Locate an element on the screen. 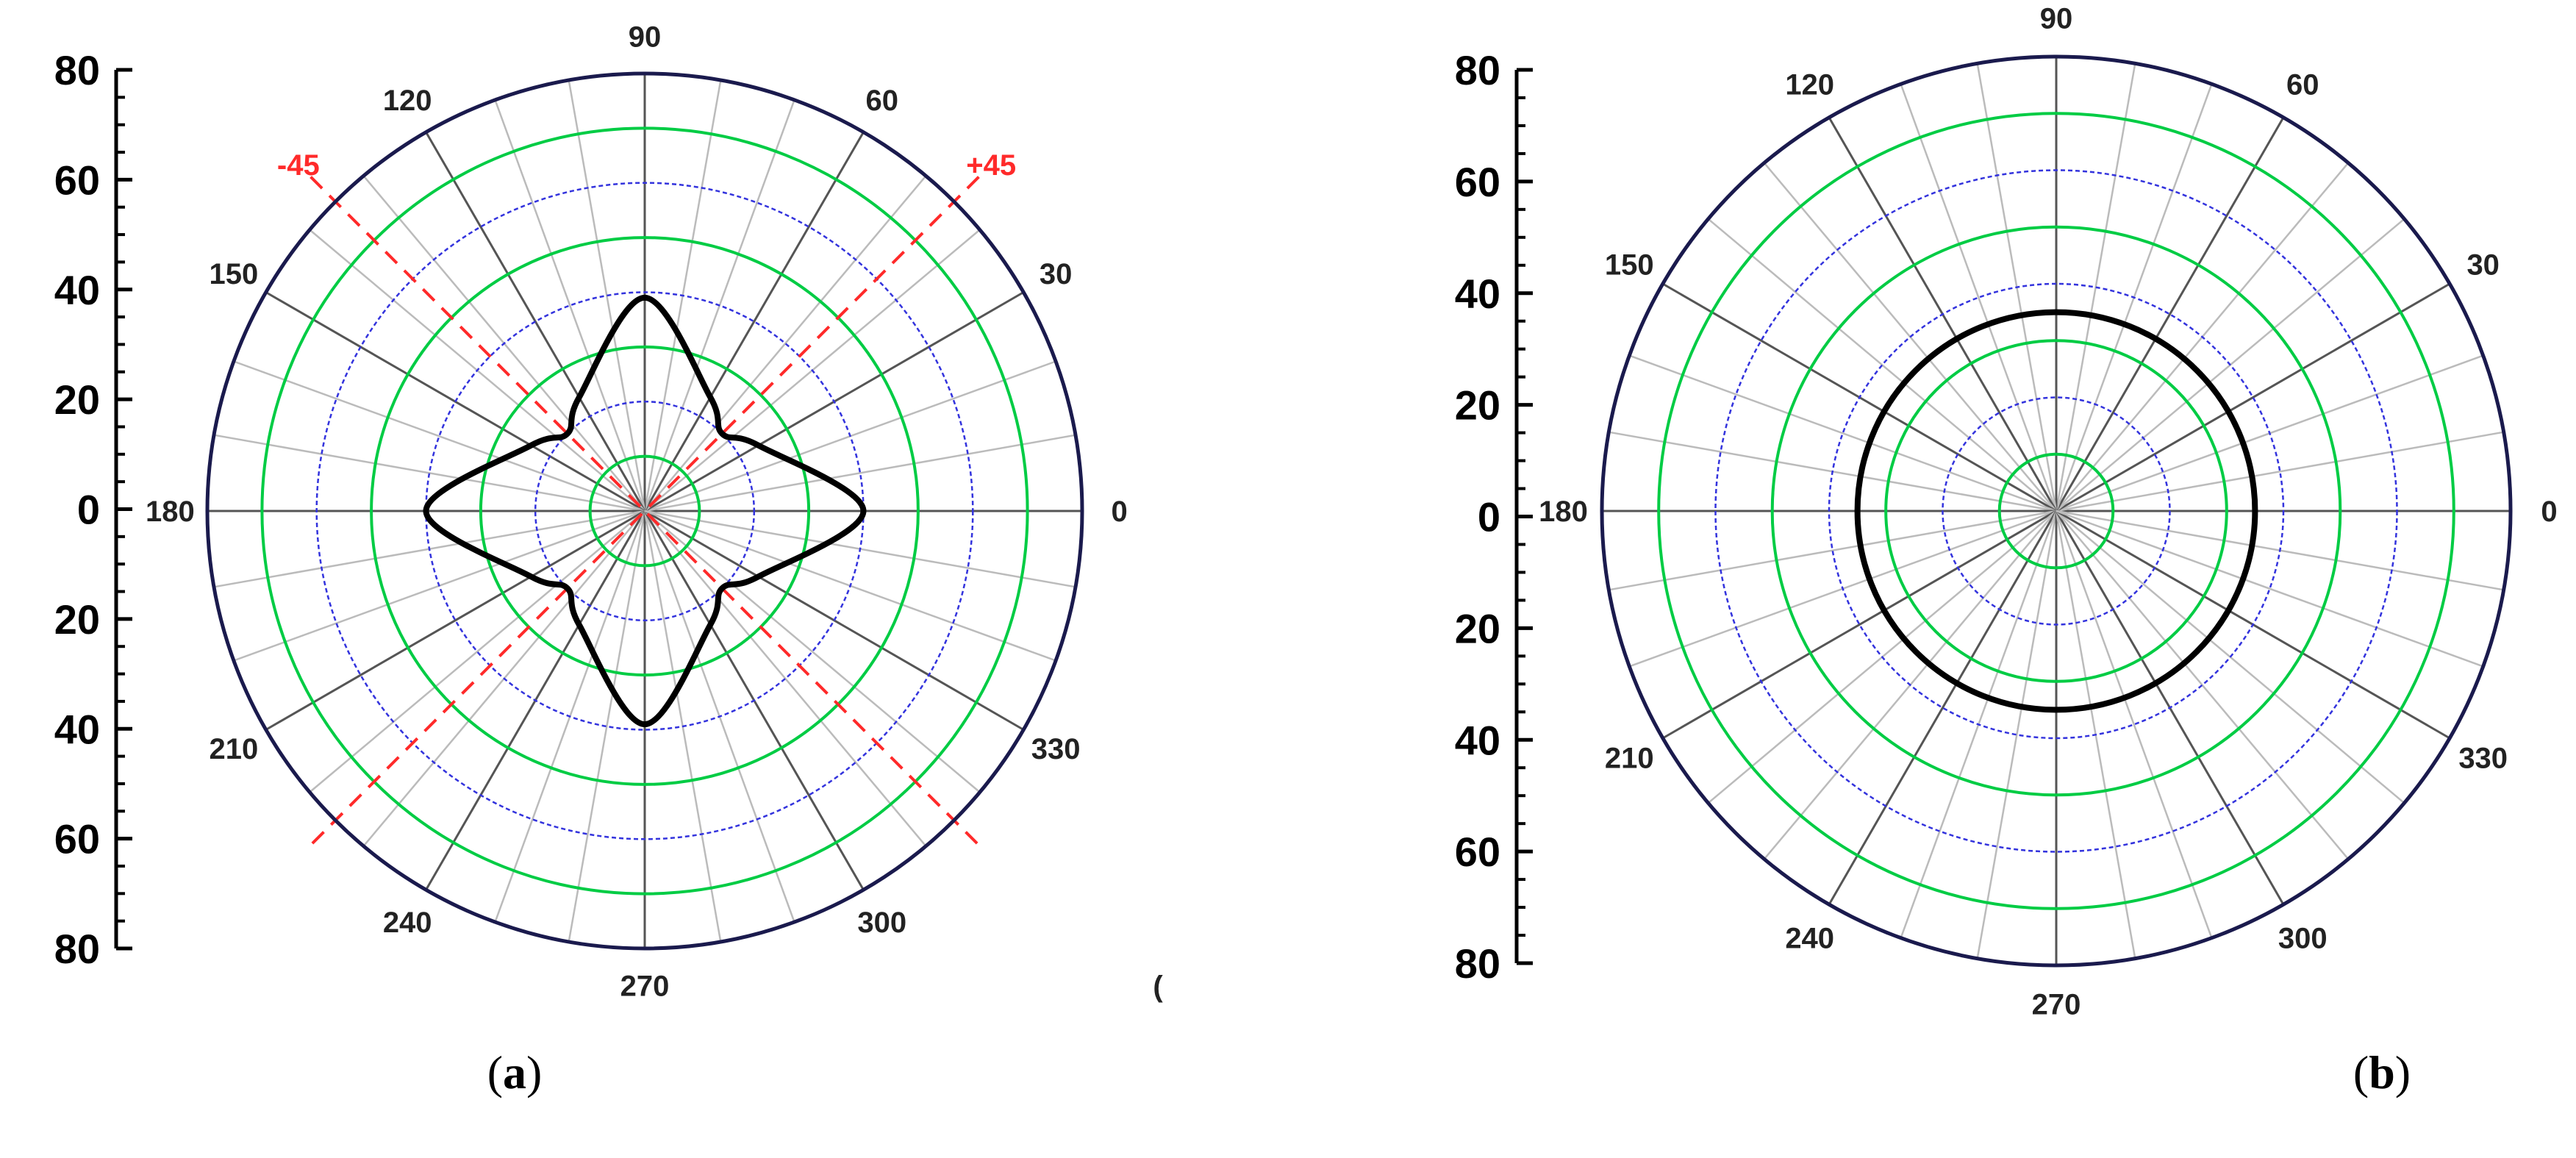 This screenshot has width=2576, height=1158. stray-mark: ( is located at coordinates (1158, 987).